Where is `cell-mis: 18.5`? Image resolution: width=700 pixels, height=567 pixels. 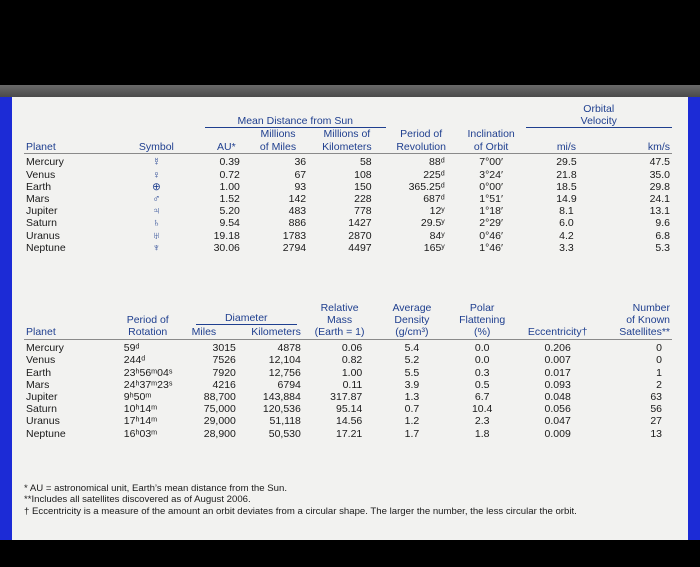 cell-mis: 18.5 is located at coordinates (566, 186).